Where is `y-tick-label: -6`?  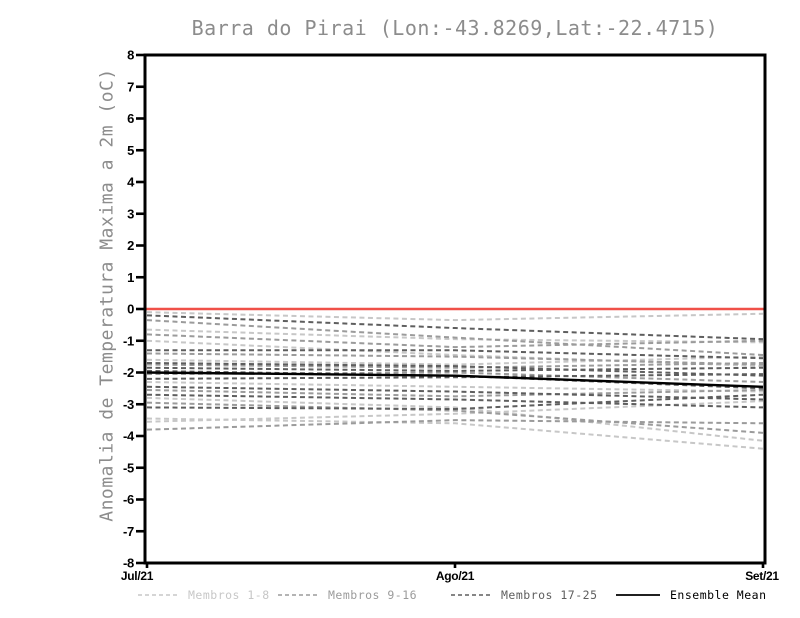 y-tick-label: -6 is located at coordinates (128, 499).